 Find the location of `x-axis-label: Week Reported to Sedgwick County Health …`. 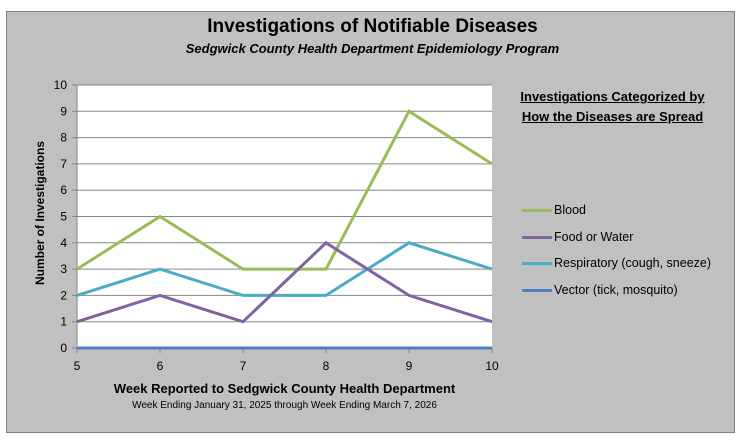

x-axis-label: Week Reported to Sedgwick County Health … is located at coordinates (284, 388).